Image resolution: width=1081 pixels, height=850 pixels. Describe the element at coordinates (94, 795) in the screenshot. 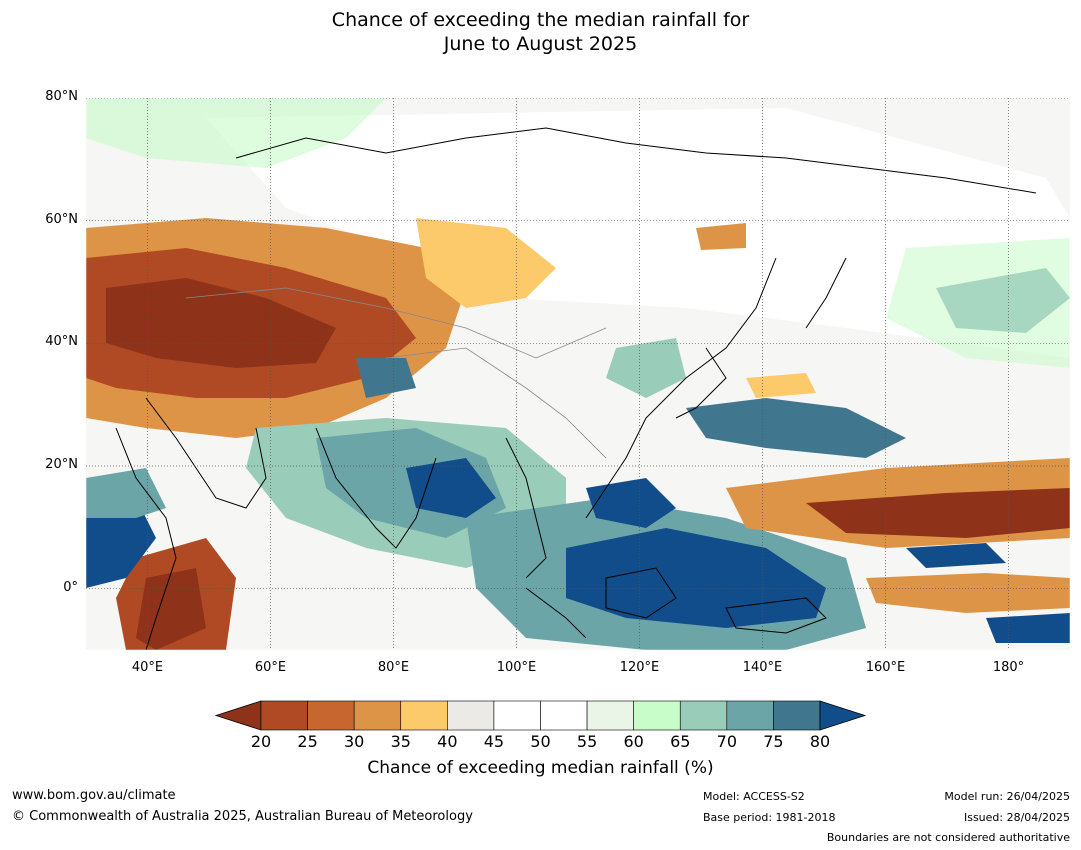

I see `footer-website: www.bom.gov.au/climate` at that location.